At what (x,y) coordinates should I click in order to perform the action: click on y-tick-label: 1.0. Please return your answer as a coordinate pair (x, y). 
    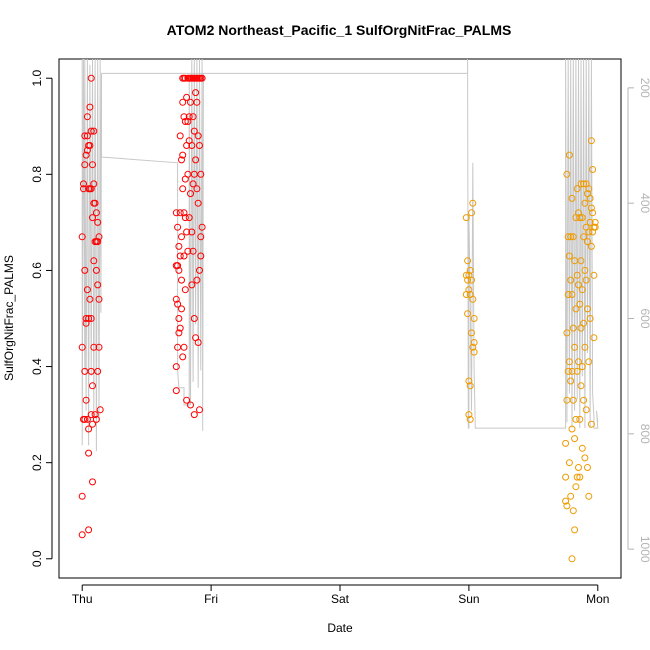
    Looking at the image, I should click on (37, 78).